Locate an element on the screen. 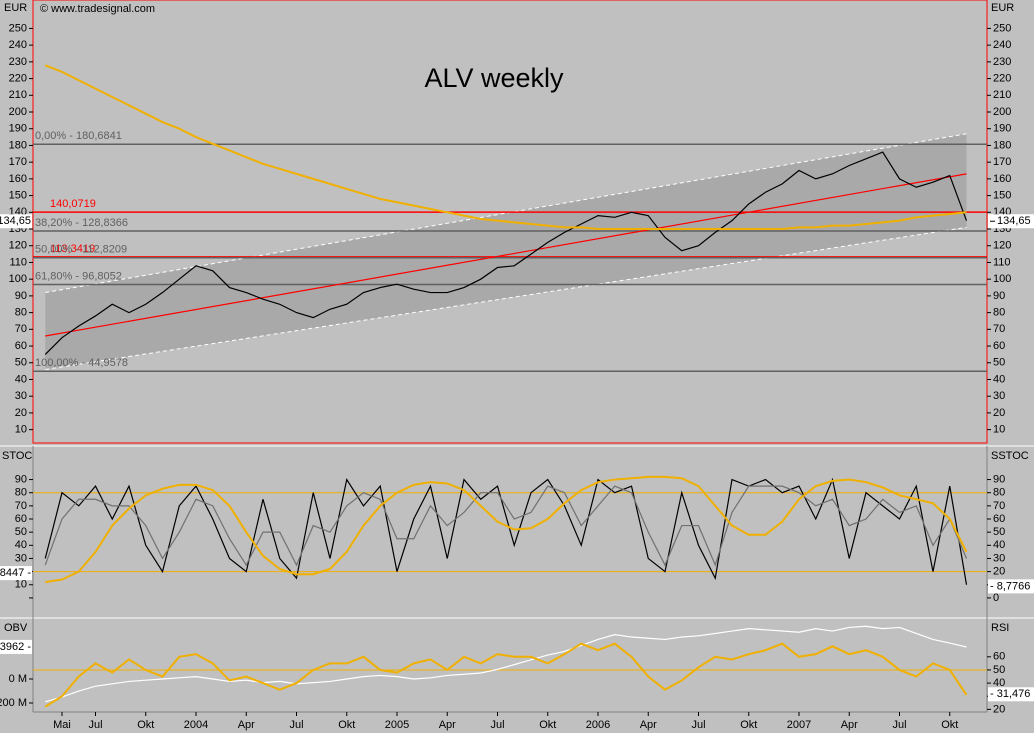 This screenshot has height=733, width=1034. y-axis-label: STOC is located at coordinates (17, 456).